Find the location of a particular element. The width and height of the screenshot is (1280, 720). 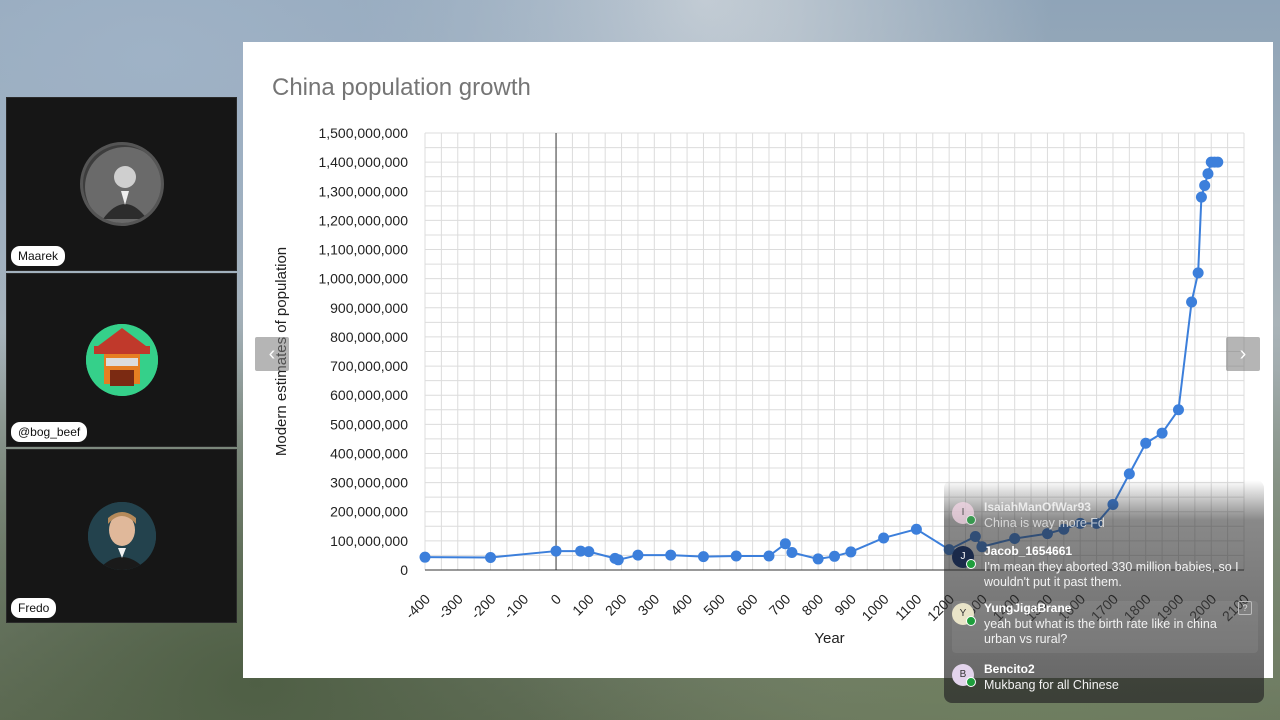

y-tick-label: 900,000,000 is located at coordinates (369, 308).